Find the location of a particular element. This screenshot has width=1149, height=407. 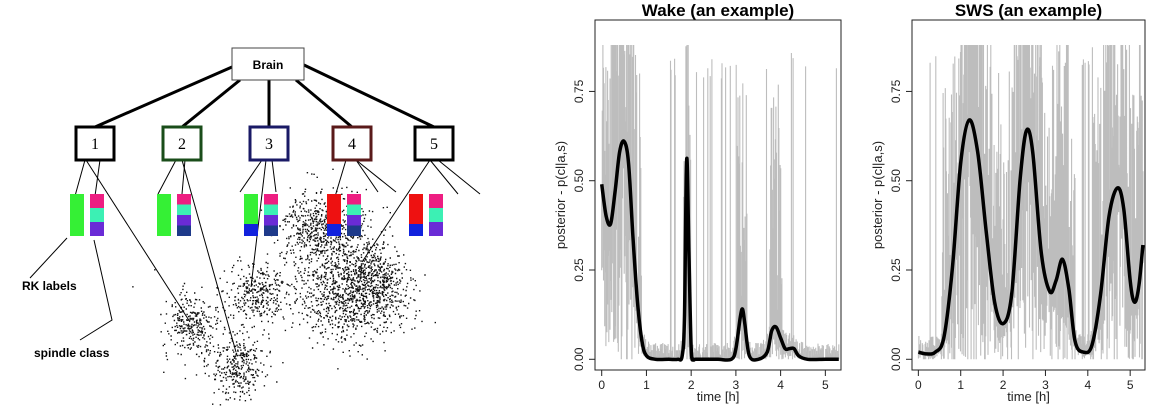

spindle-leader-line is located at coordinates (96, 290).